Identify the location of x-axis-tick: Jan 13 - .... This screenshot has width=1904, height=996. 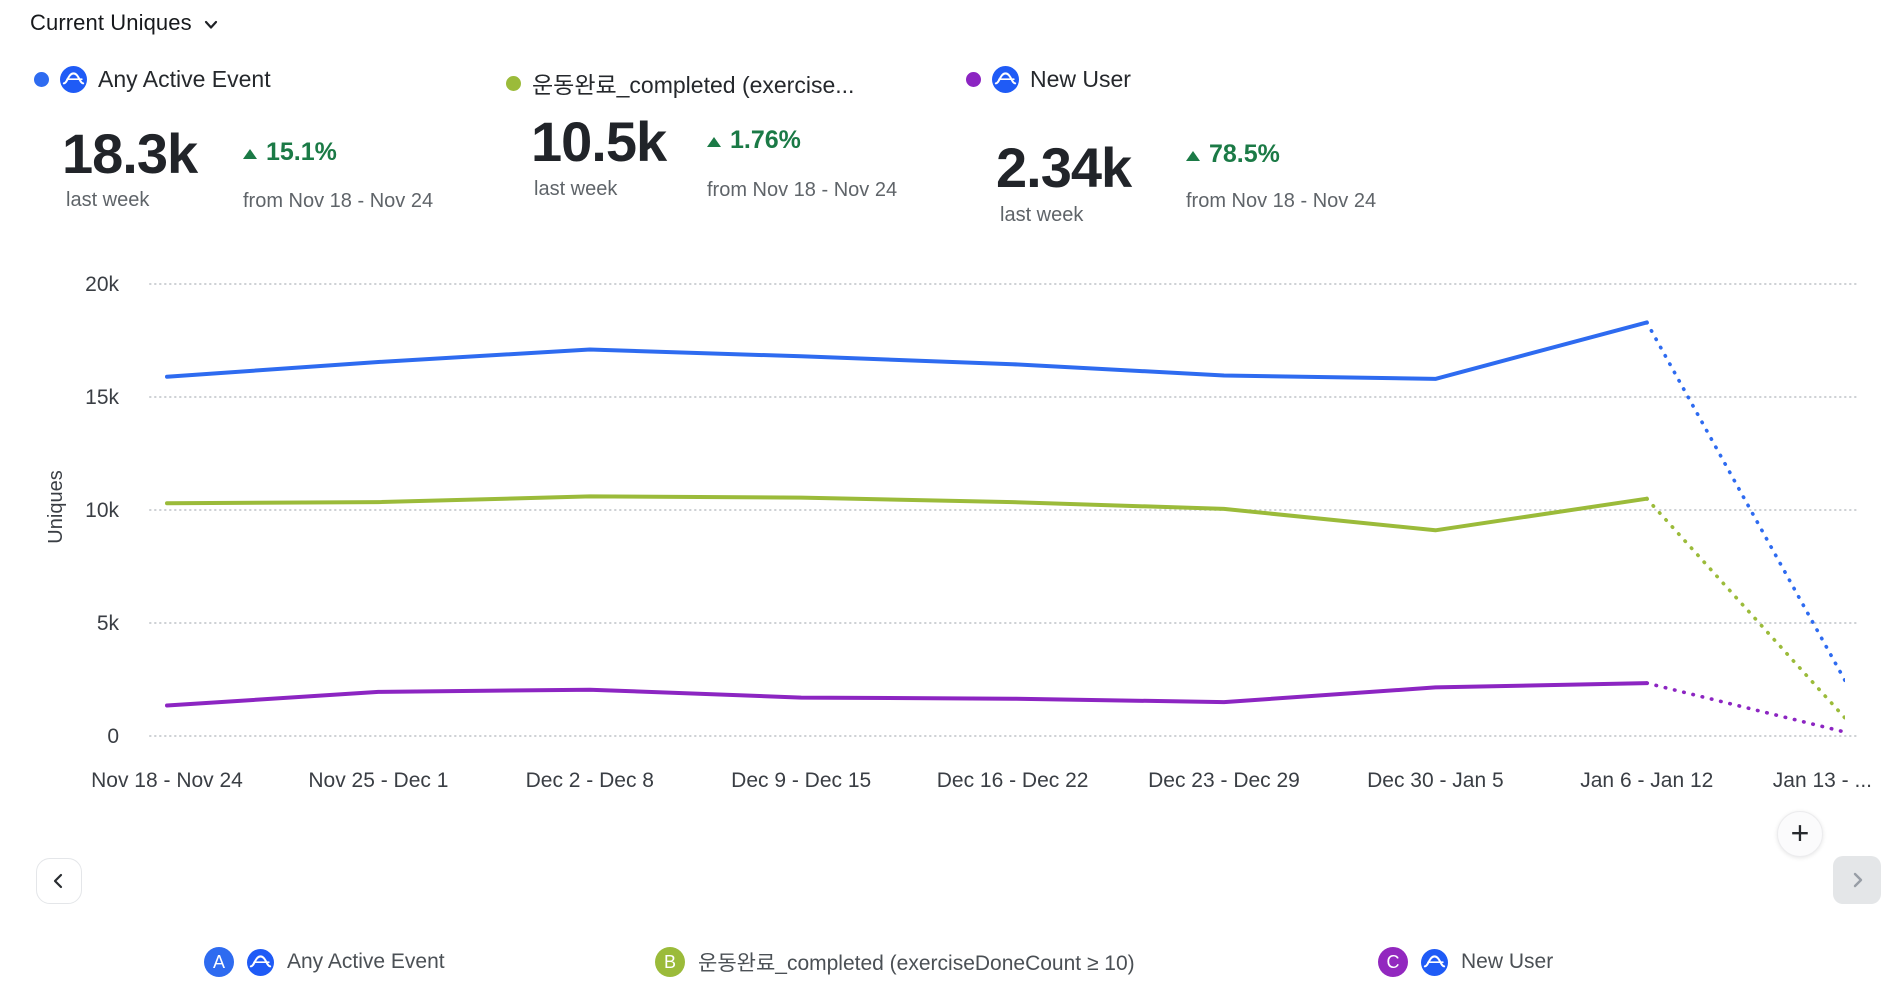
(1822, 780).